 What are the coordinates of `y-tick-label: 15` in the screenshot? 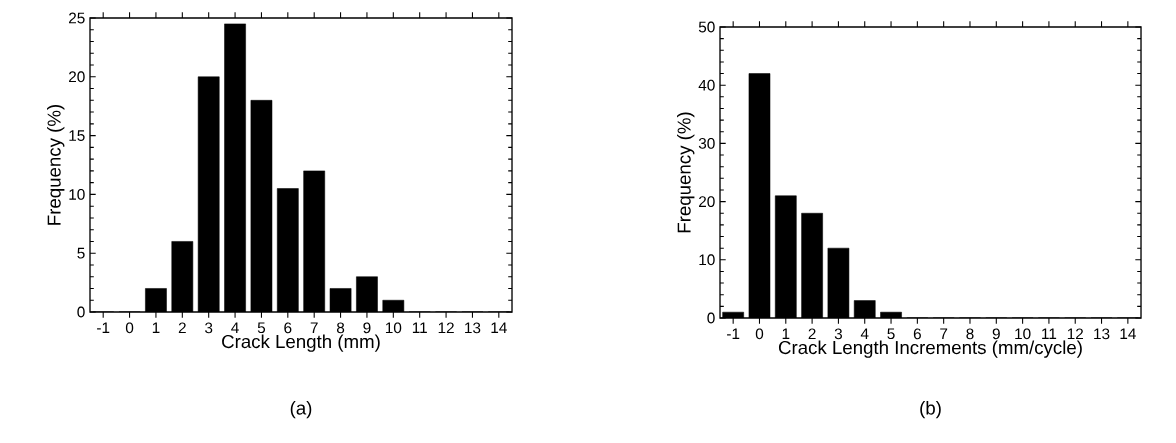 It's located at (77, 135).